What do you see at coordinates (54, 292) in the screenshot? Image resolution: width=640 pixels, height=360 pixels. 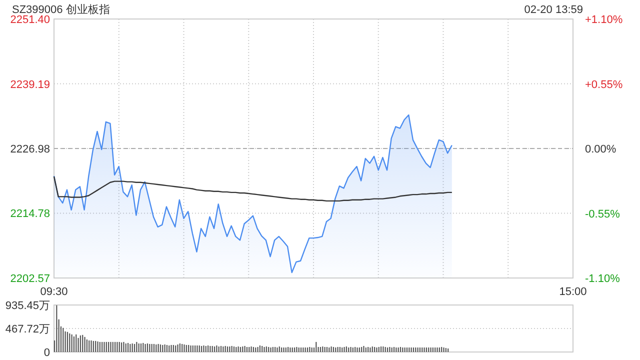 I see `x-tick-label: 09:30` at bounding box center [54, 292].